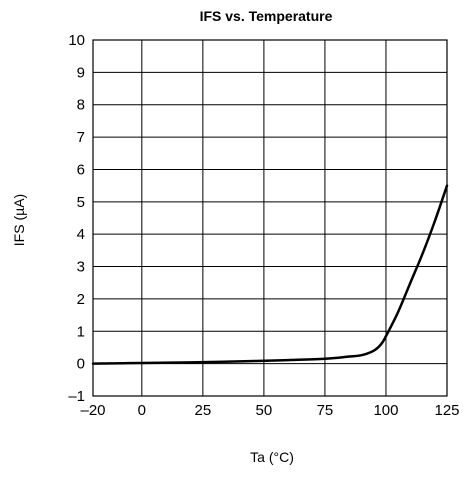 This screenshot has height=478, width=469. I want to click on x-tick-label: 50, so click(264, 410).